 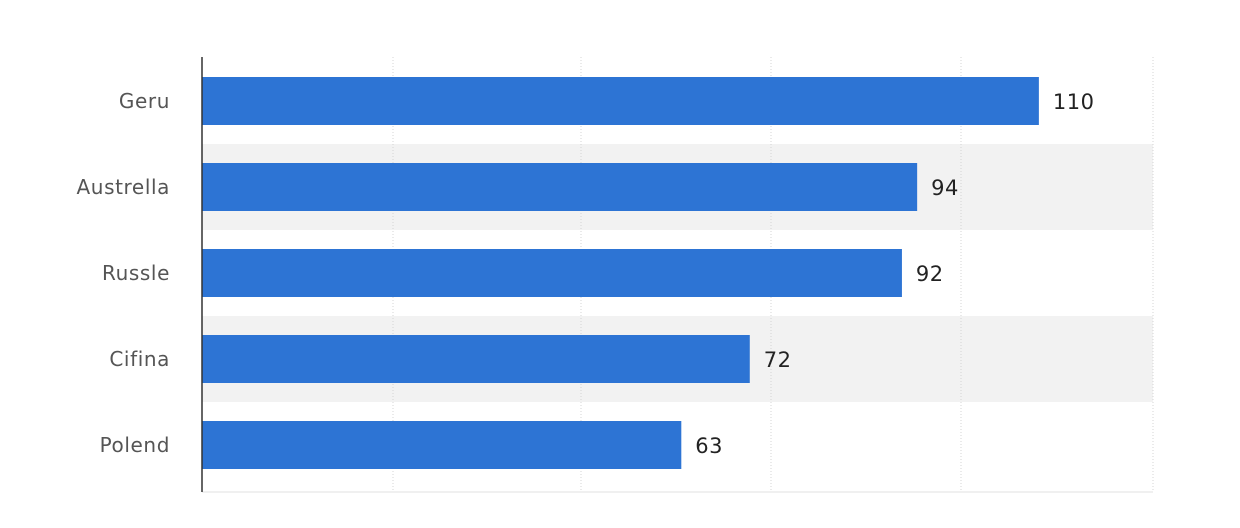 What do you see at coordinates (945, 188) in the screenshot?
I see `value-label: 94` at bounding box center [945, 188].